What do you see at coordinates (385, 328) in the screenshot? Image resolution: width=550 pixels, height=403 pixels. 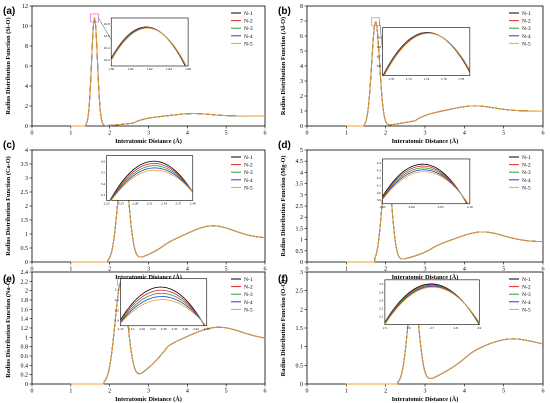 I see `inset-x-tick-label: 2.5` at bounding box center [385, 328].